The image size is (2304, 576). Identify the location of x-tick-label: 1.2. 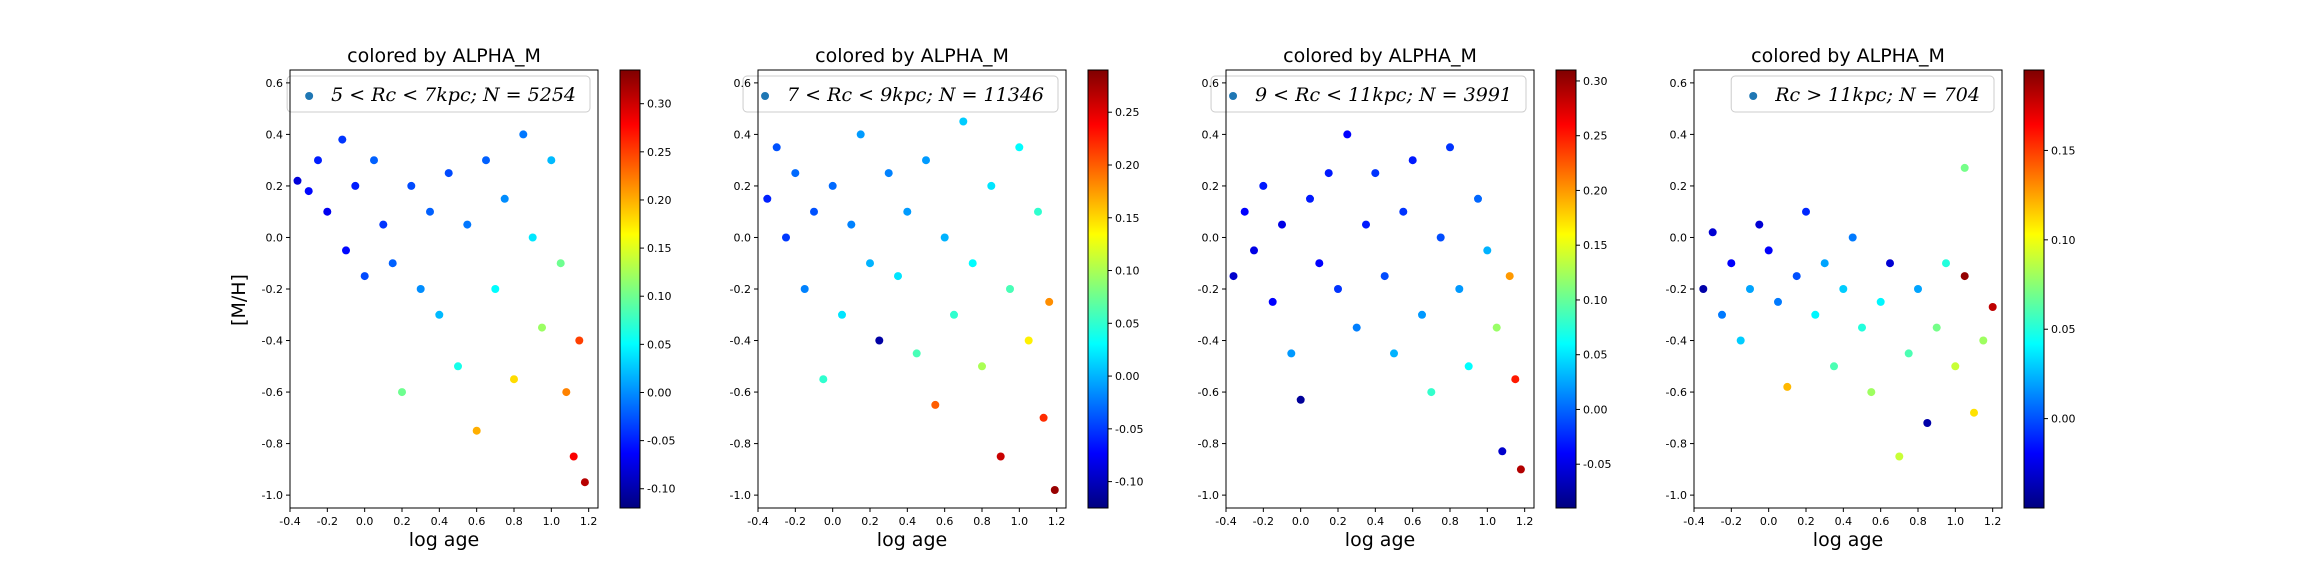
(1993, 521).